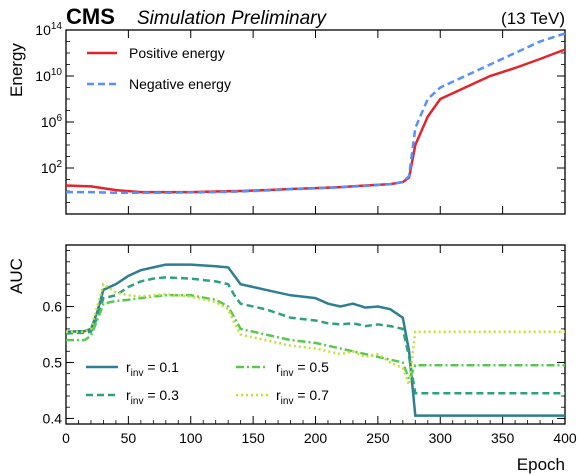 The image size is (580, 475). What do you see at coordinates (66, 438) in the screenshot?
I see `bottom-xtick-label: 0` at bounding box center [66, 438].